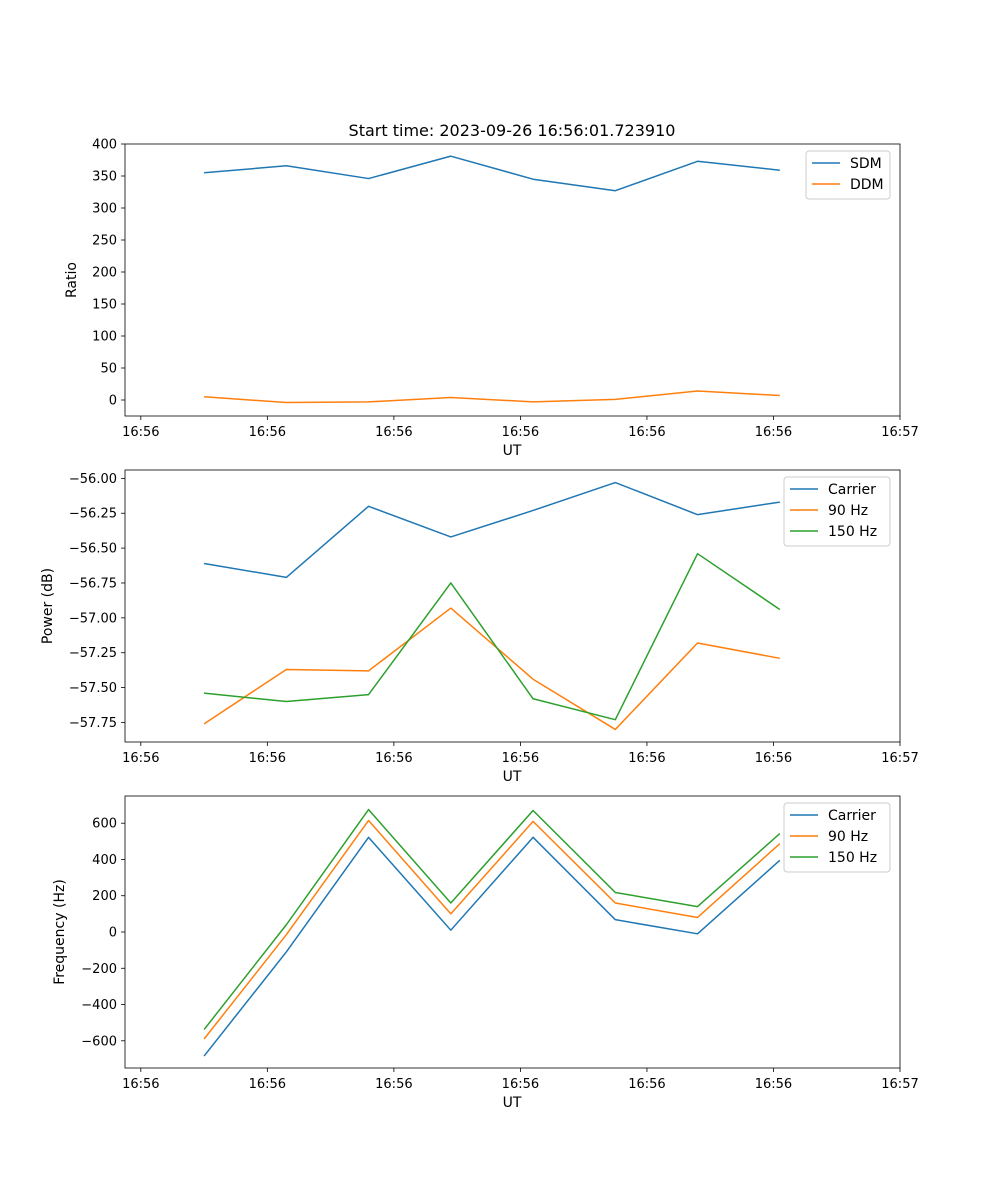 The image size is (1000, 1200). Describe the element at coordinates (867, 185) in the screenshot. I see `legend-label: DDM` at that location.